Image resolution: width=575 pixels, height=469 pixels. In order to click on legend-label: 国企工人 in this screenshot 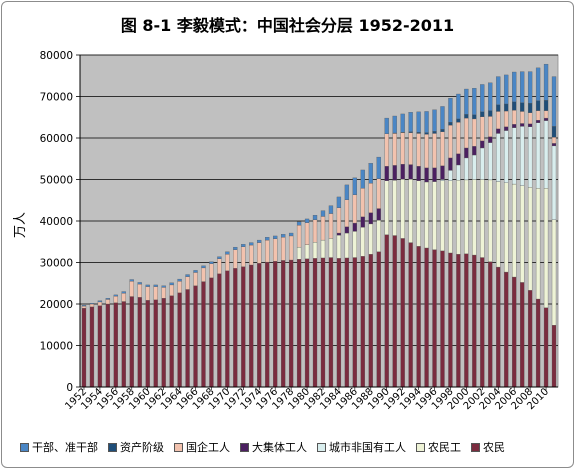, I will do `click(208, 447)`.